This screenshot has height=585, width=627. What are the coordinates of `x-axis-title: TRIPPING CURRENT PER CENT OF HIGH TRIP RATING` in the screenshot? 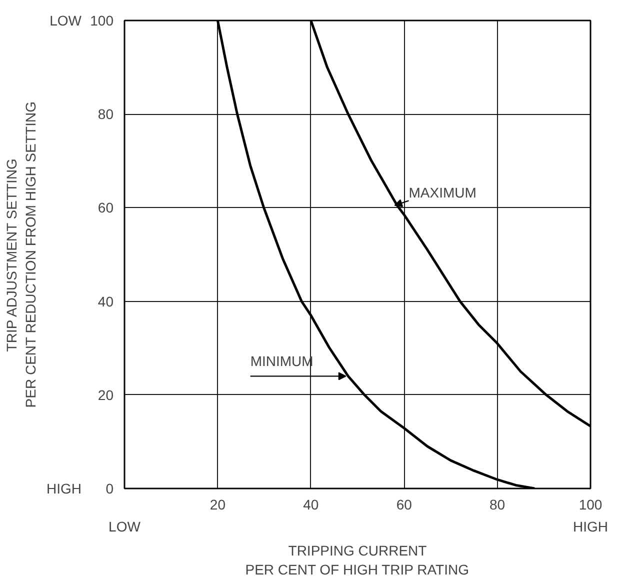 It's located at (357, 560).